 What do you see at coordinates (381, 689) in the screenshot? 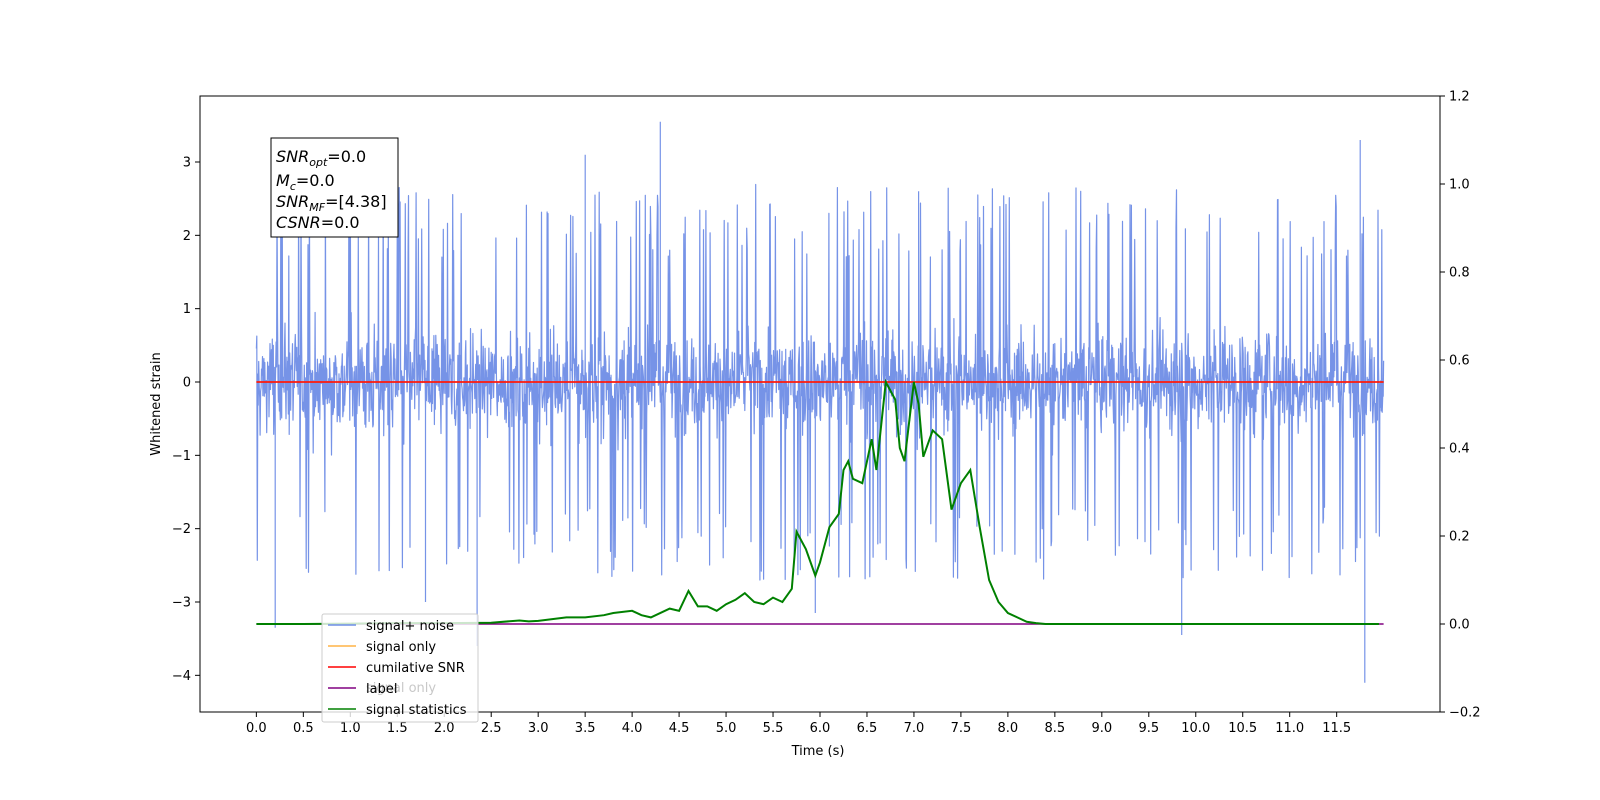
I see `legend-entry-label: label` at bounding box center [381, 689].